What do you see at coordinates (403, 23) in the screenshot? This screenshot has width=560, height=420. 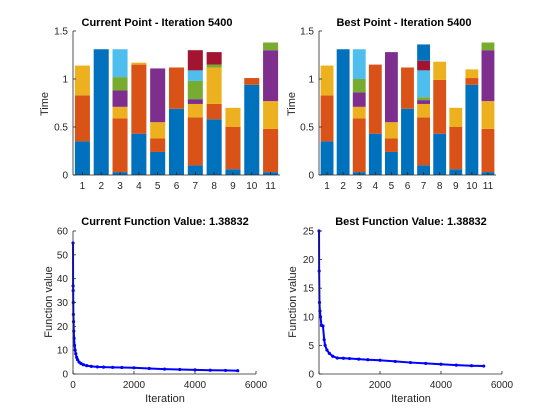 I see `chart-title: Best Point - Iteration 5400` at bounding box center [403, 23].